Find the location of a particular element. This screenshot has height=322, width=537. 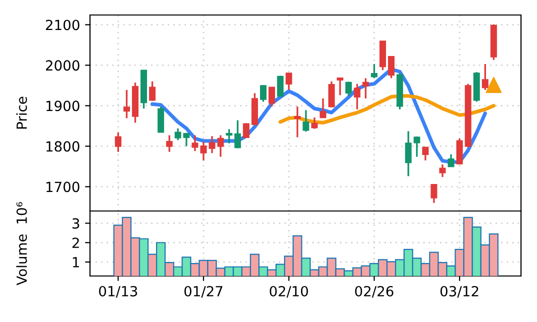

y-tick-label: 2000 is located at coordinates (63, 65).